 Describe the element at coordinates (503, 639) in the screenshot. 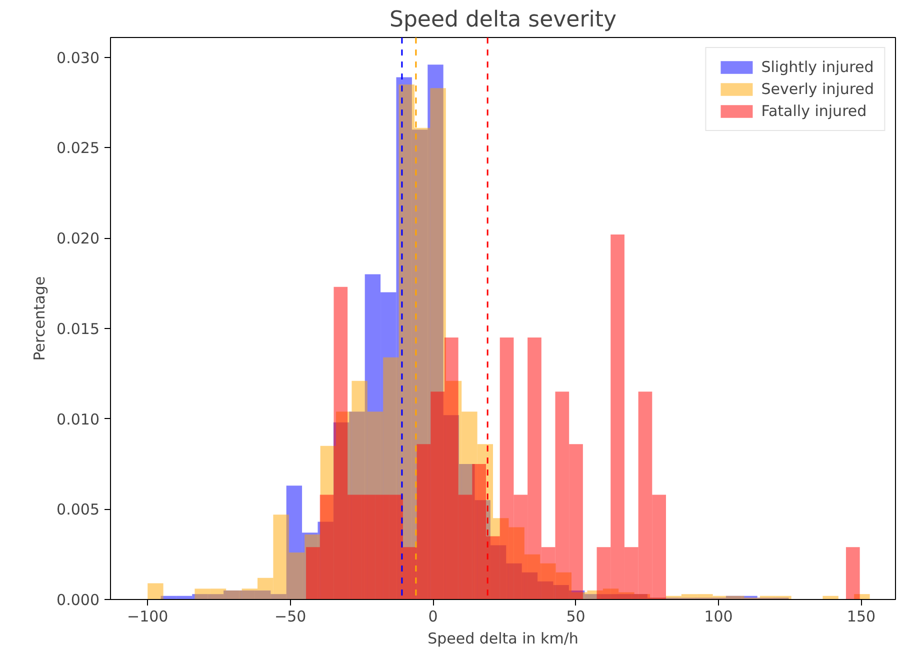

I see `x-axis-title: Speed delta in km/h` at that location.